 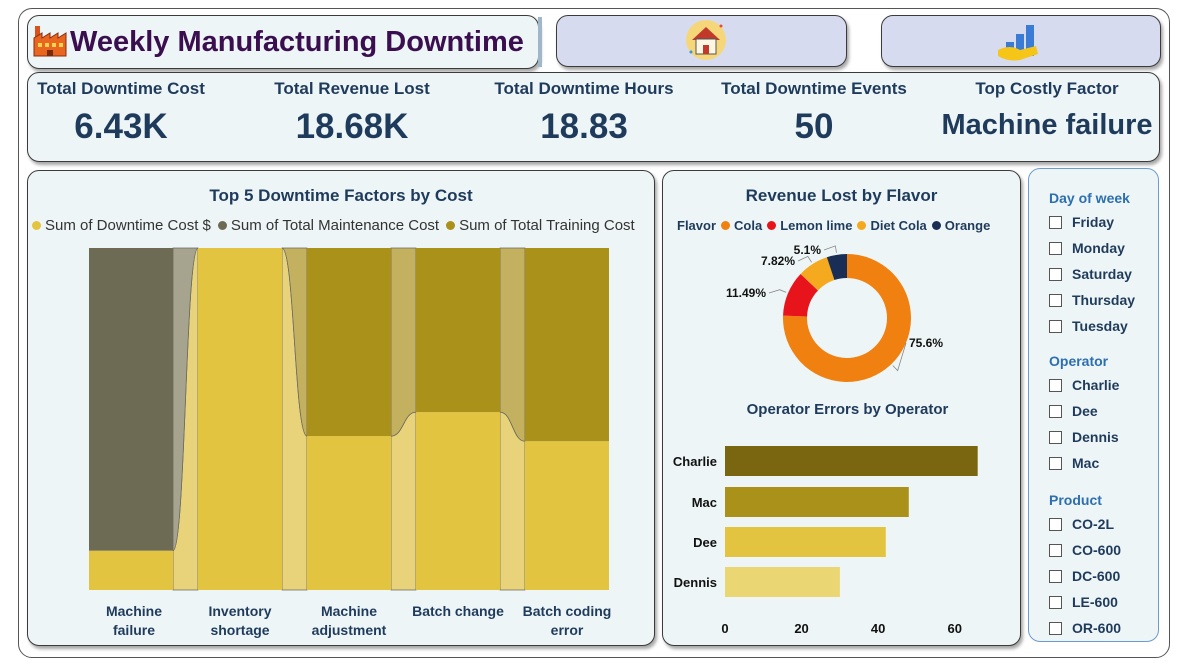 I want to click on legend-label: Sum of Downtime Cost $, so click(x=128, y=225).